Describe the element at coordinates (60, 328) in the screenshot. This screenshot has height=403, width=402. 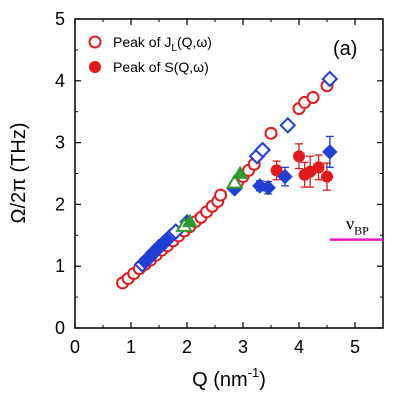
I see `y-tick-label: 0` at that location.